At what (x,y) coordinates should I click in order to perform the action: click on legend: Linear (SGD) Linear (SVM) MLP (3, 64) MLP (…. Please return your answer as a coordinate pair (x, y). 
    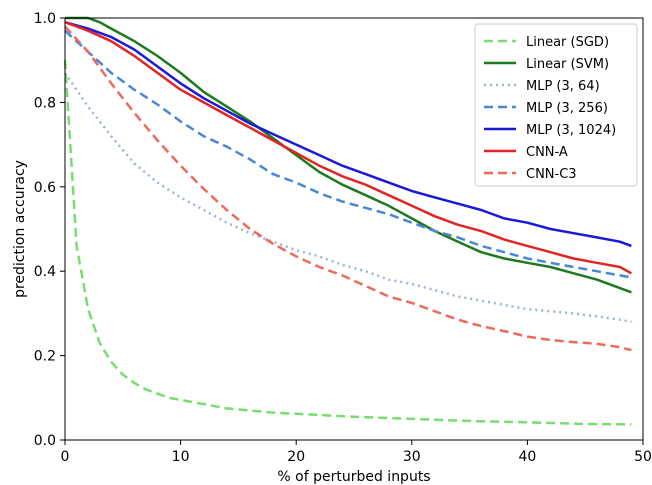
    Looking at the image, I should click on (556, 105).